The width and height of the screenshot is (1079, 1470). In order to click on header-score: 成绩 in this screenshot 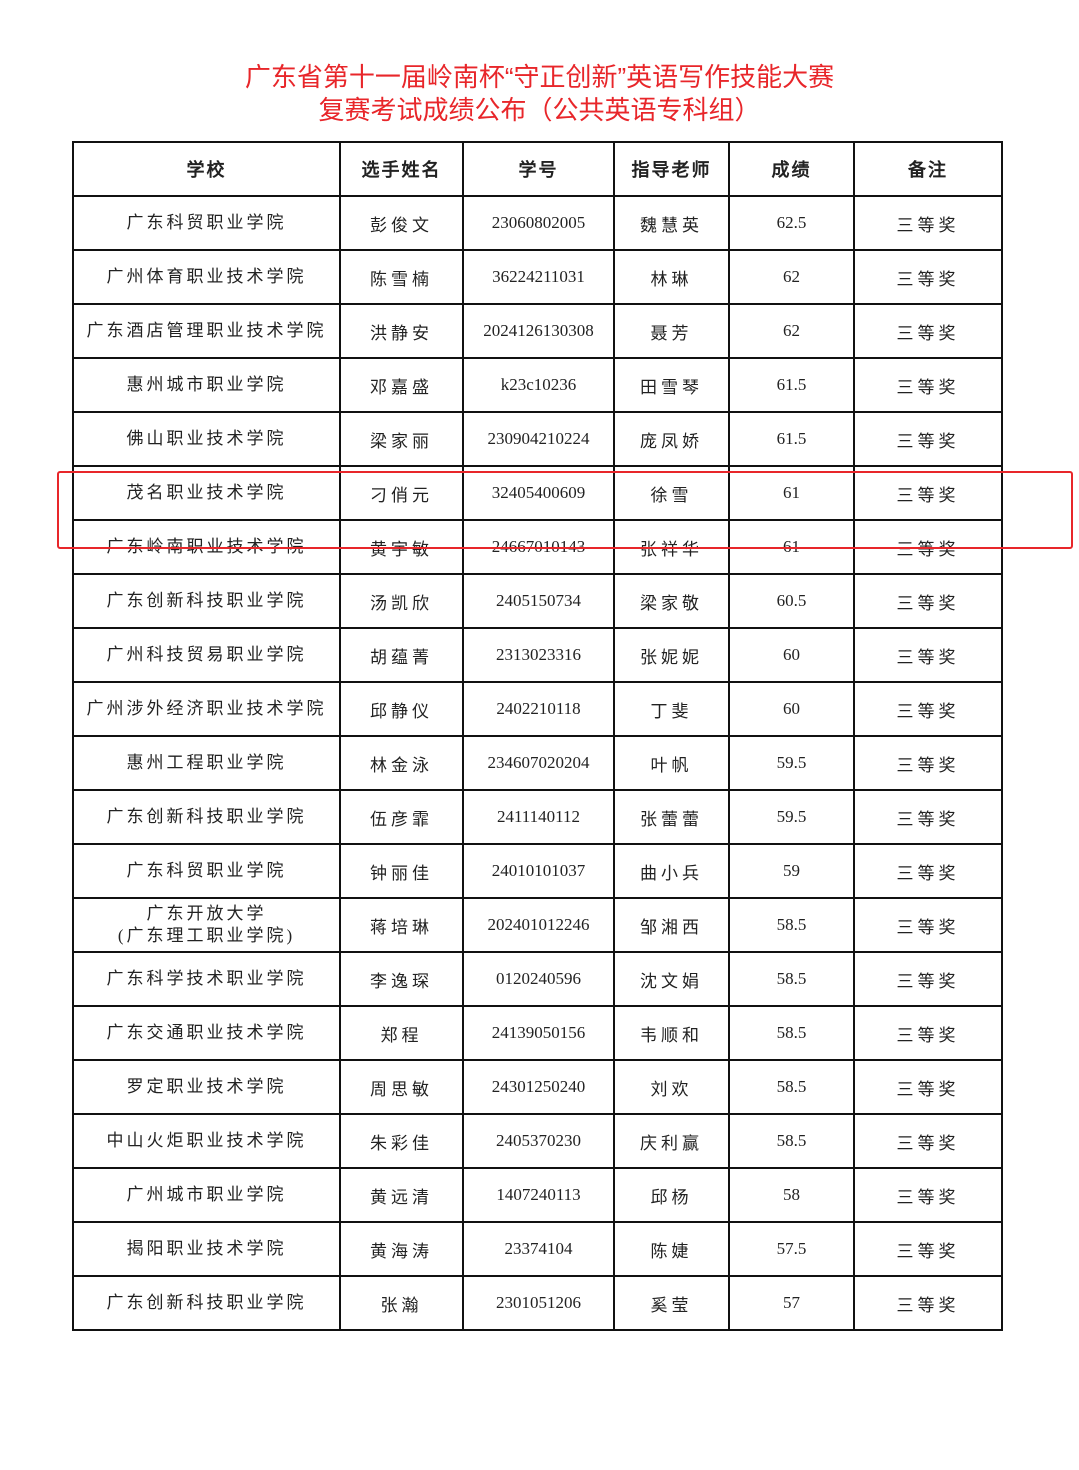, I will do `click(791, 169)`.